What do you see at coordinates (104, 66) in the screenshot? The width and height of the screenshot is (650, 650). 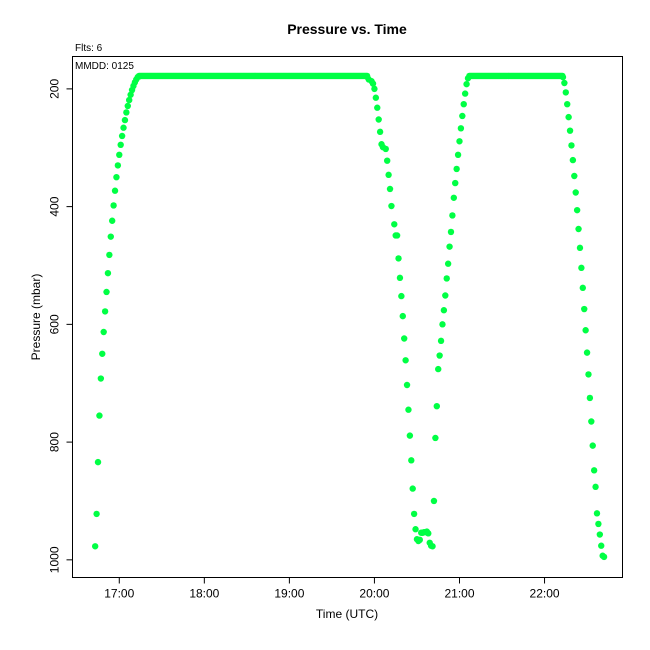 I see `date-label: MMDD: 0125` at bounding box center [104, 66].